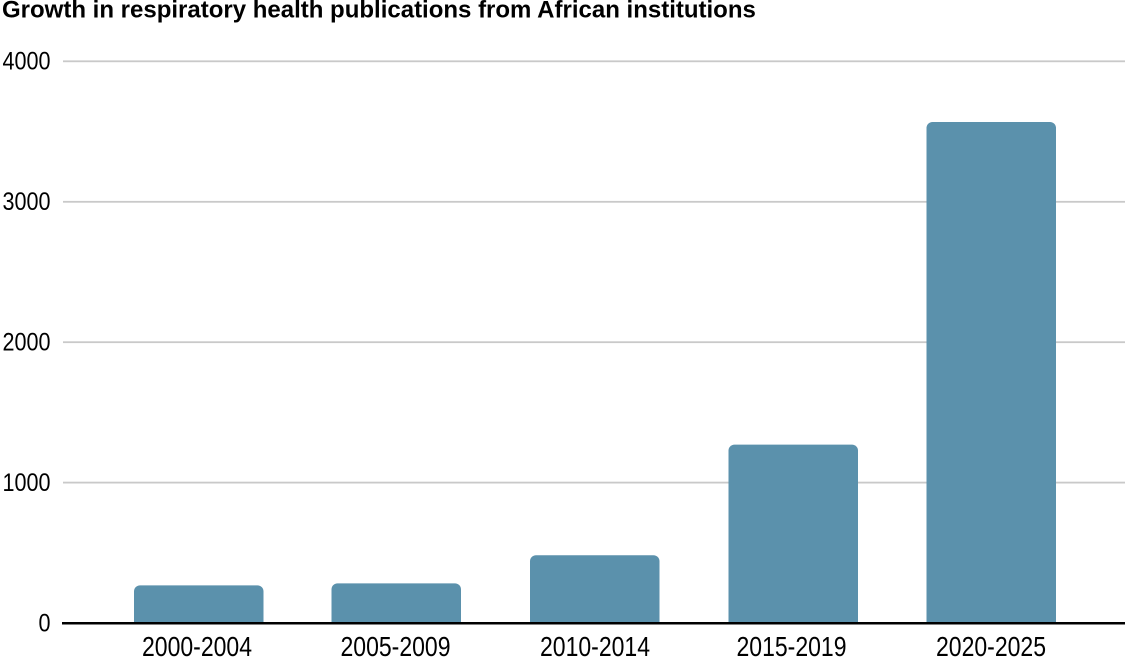 The height and width of the screenshot is (657, 1125). What do you see at coordinates (792, 644) in the screenshot?
I see `svg-text: 2015-2019` at bounding box center [792, 644].